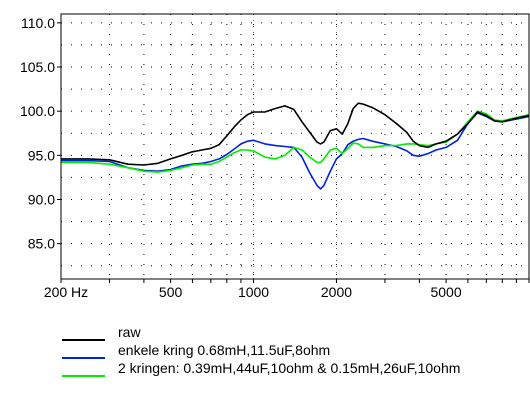  I want to click on y-axis-ticks: 110.0 105.0 100.0 95.0 90.0 85.0, so click(40, 133).